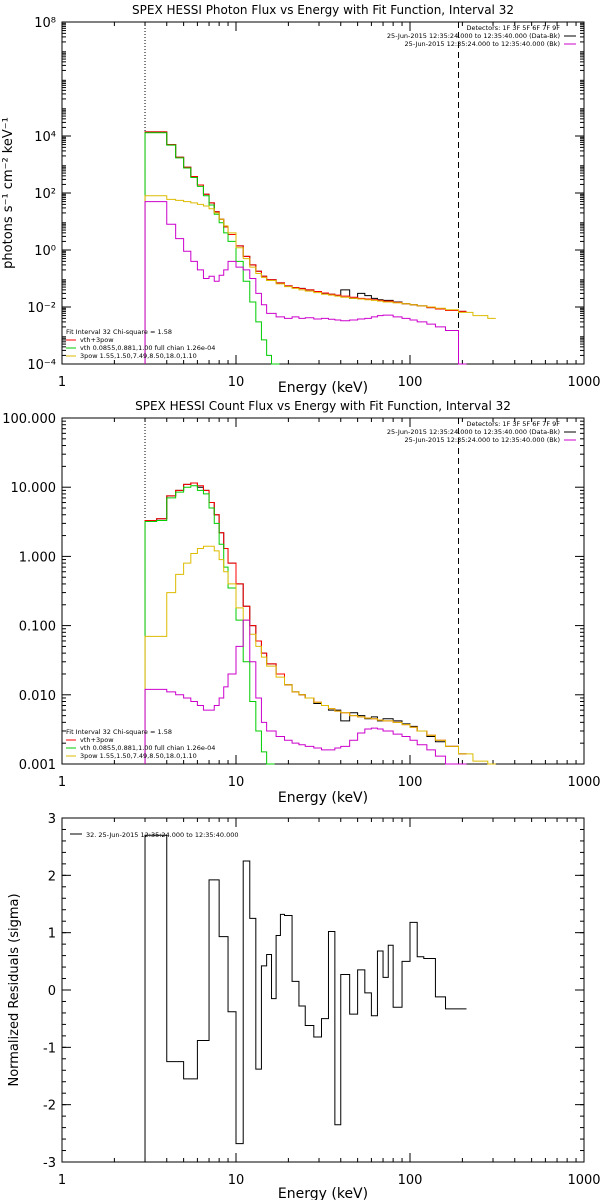 The image size is (600, 1200). I want to click on y-tick-label: -1, so click(49, 1048).